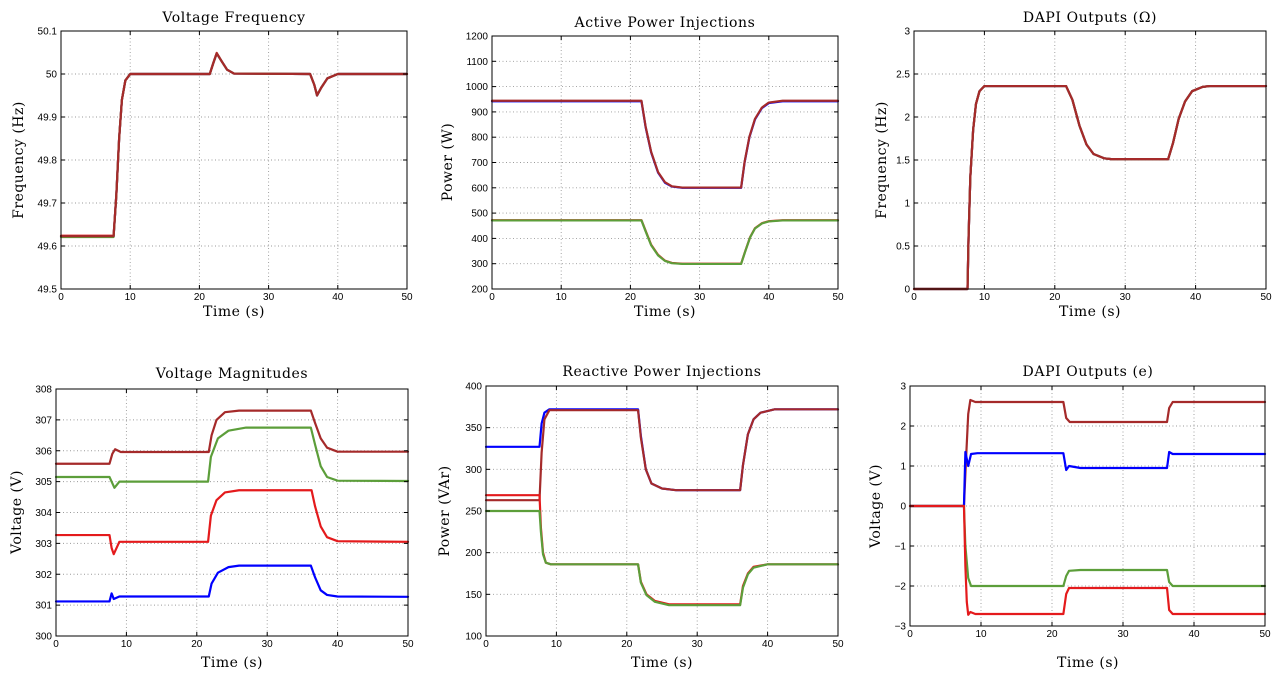 The image size is (1280, 679). Describe the element at coordinates (231, 374) in the screenshot. I see `chart-title: Voltage Magnitudes` at that location.